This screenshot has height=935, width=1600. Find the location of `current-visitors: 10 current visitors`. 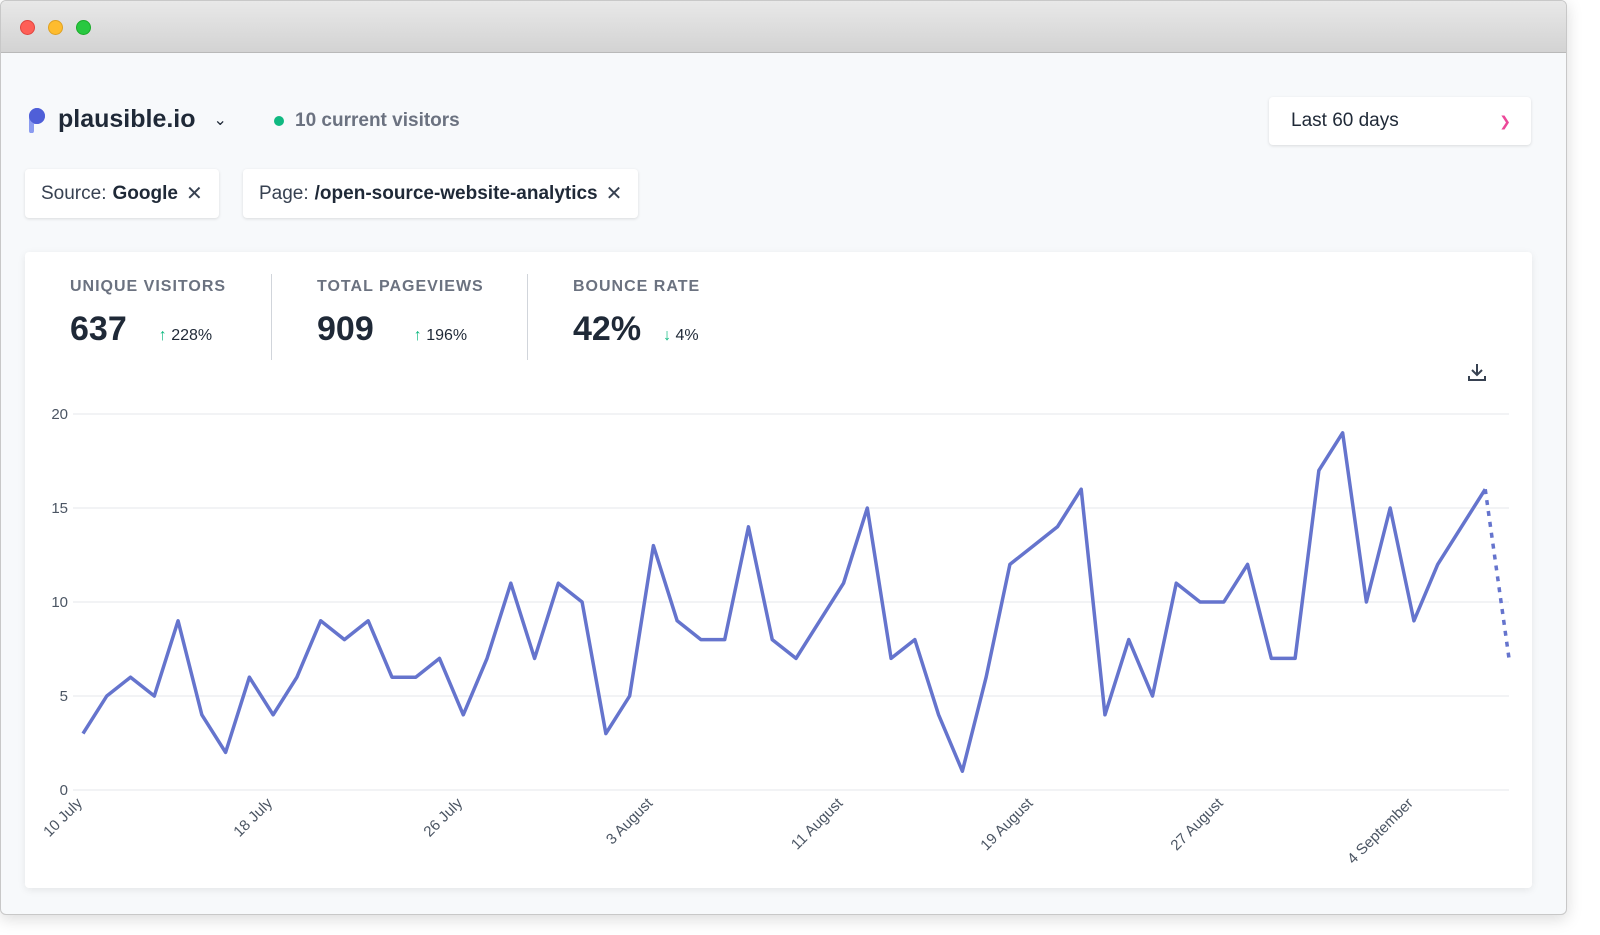

current-visitors: 10 current visitors is located at coordinates (367, 121).